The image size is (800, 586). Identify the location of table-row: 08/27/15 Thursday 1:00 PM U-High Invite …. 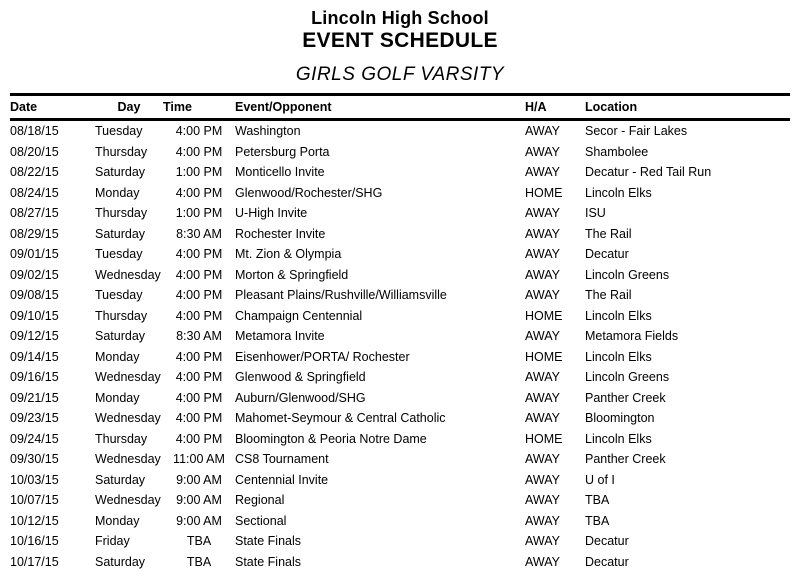
(400, 213).